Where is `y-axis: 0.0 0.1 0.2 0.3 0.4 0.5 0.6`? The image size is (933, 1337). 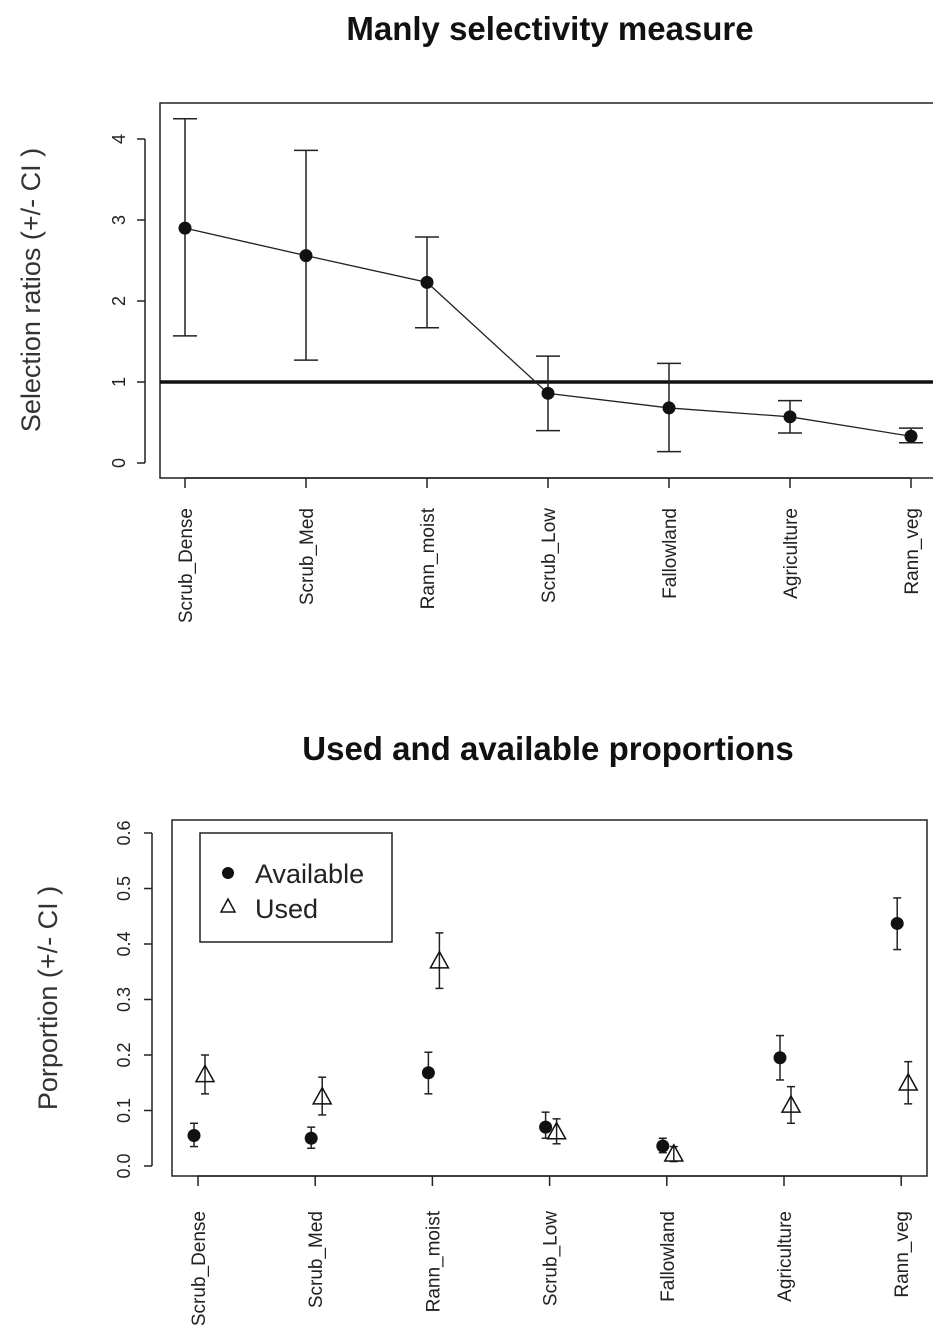
y-axis: 0.0 0.1 0.2 0.3 0.4 0.5 0.6 is located at coordinates (133, 999).